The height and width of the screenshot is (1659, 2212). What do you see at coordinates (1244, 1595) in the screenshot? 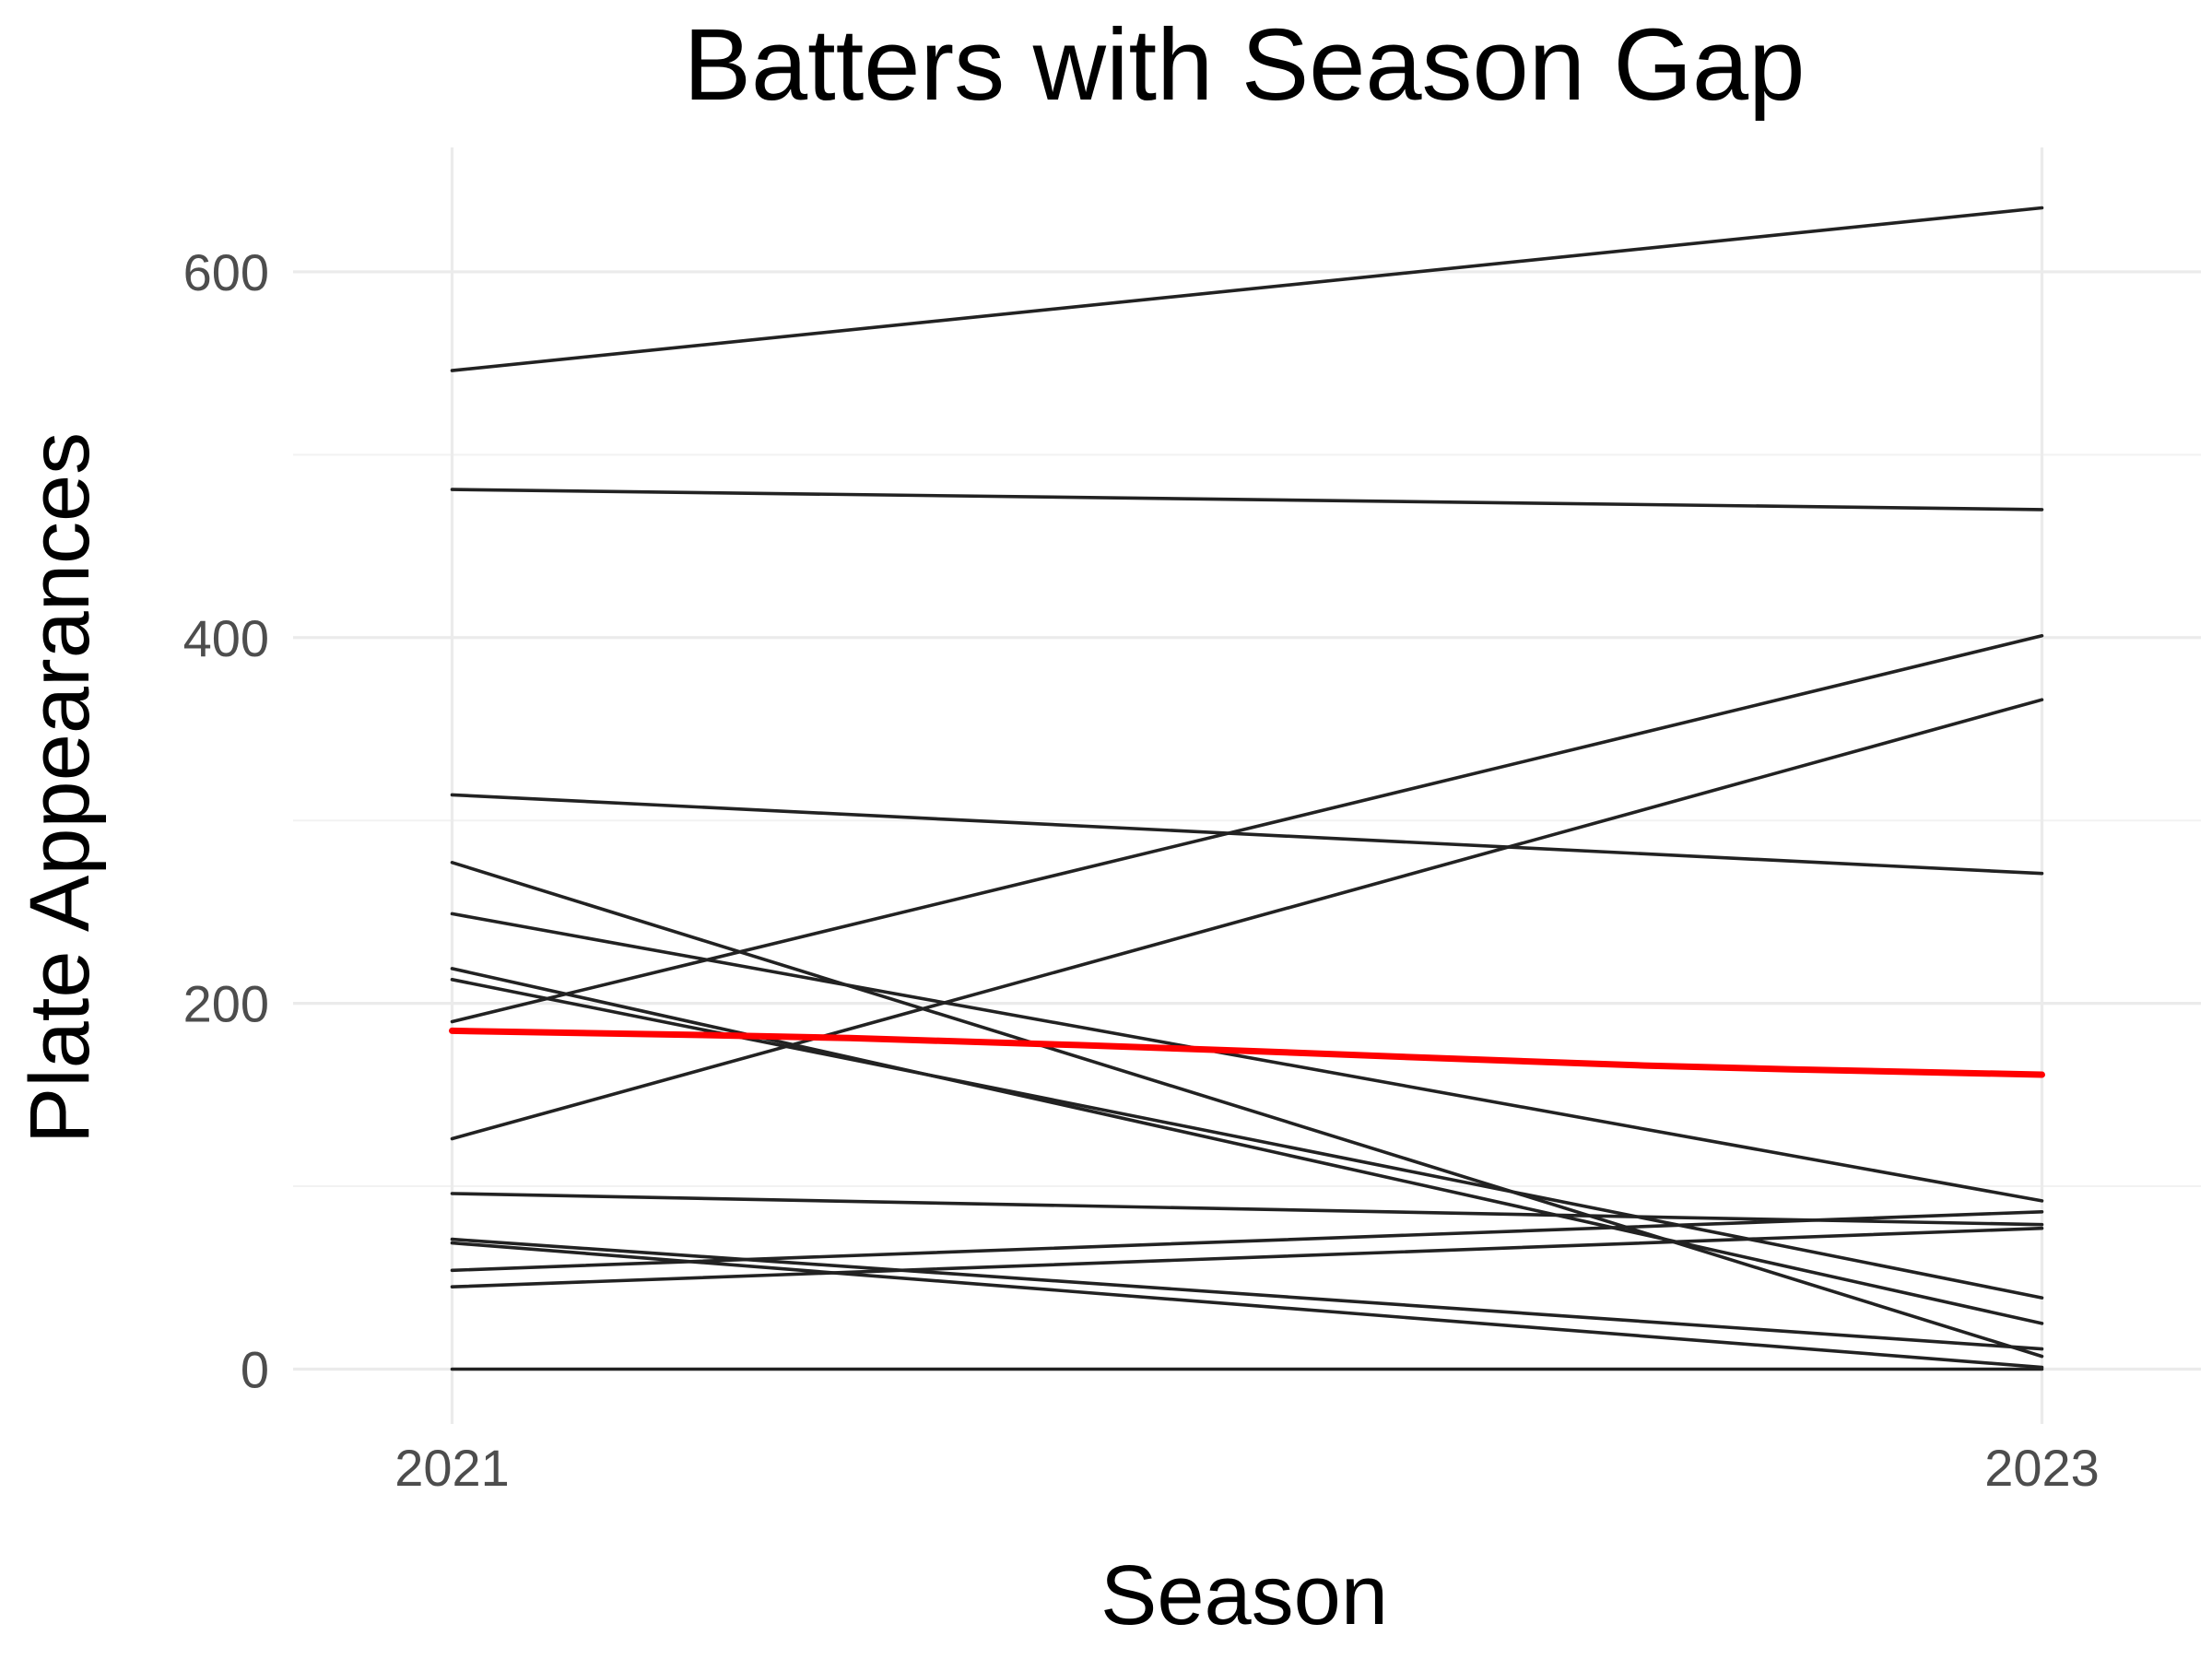
I see `x-axis-title: Season` at bounding box center [1244, 1595].